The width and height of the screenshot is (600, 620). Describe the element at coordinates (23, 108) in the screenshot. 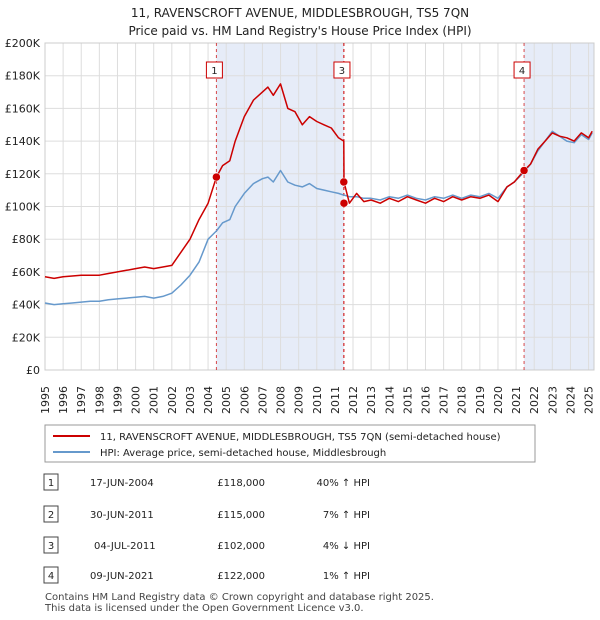

I see `y-tick-label: £160K` at that location.